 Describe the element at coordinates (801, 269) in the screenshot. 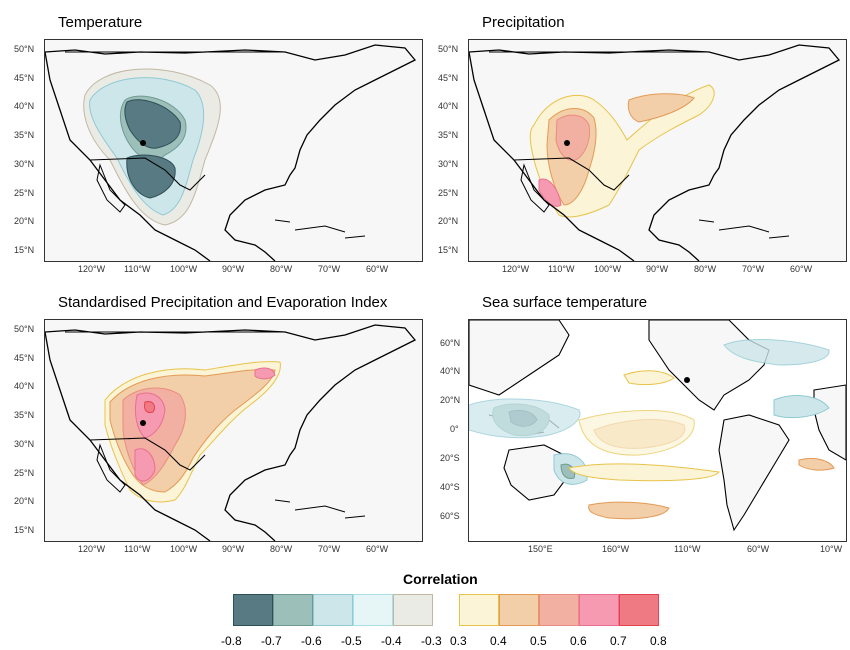

I see `precipitation-lon-tick: 60°W` at that location.